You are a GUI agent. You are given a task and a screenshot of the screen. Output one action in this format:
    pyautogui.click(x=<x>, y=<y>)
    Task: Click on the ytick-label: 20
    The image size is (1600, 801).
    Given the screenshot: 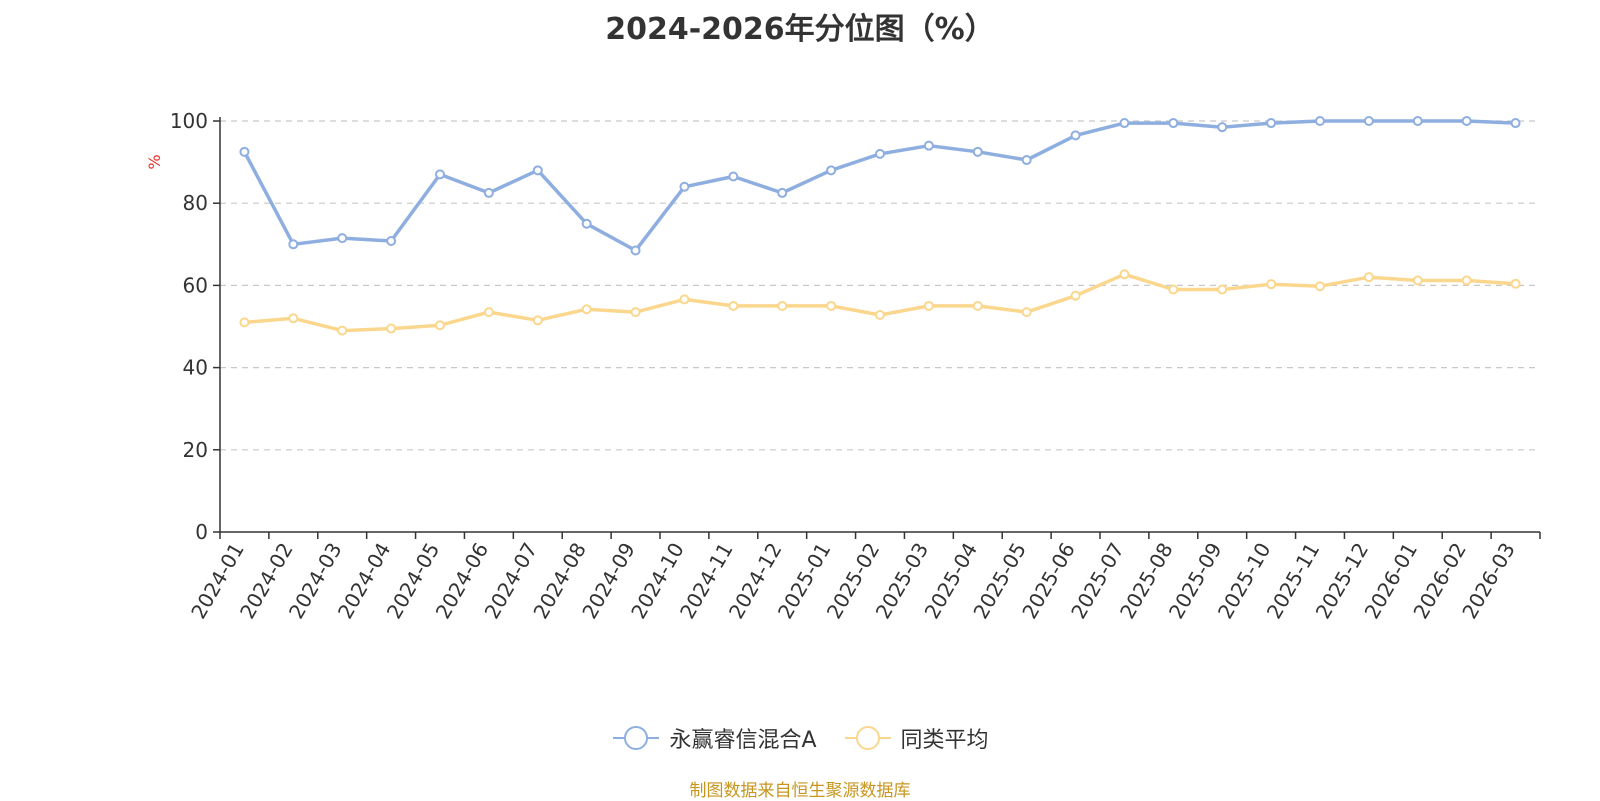 What is the action you would take?
    pyautogui.click(x=195, y=450)
    